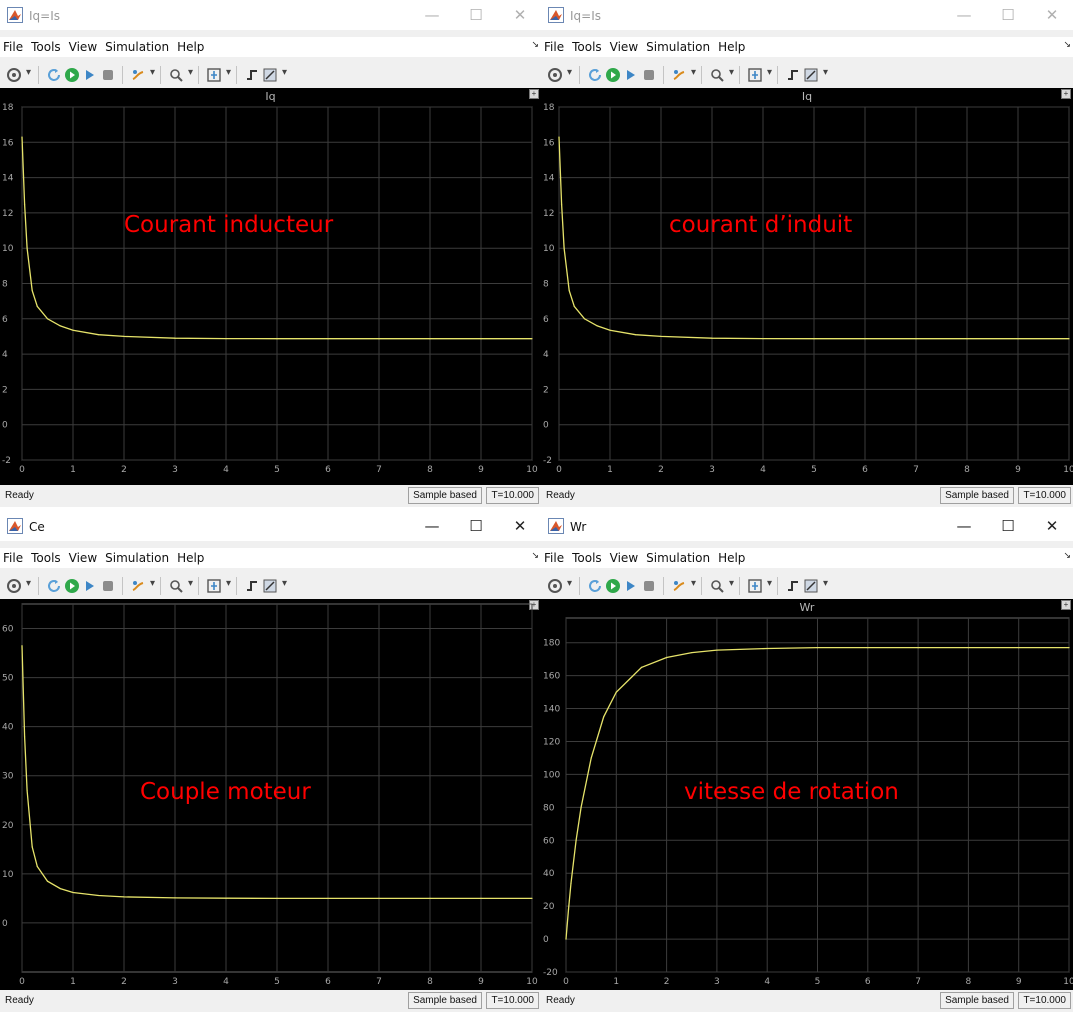 Image resolution: width=1073 pixels, height=1012 pixels. What do you see at coordinates (807, 526) in the screenshot?
I see `title-bar: Wr — ☐ ✕` at bounding box center [807, 526].